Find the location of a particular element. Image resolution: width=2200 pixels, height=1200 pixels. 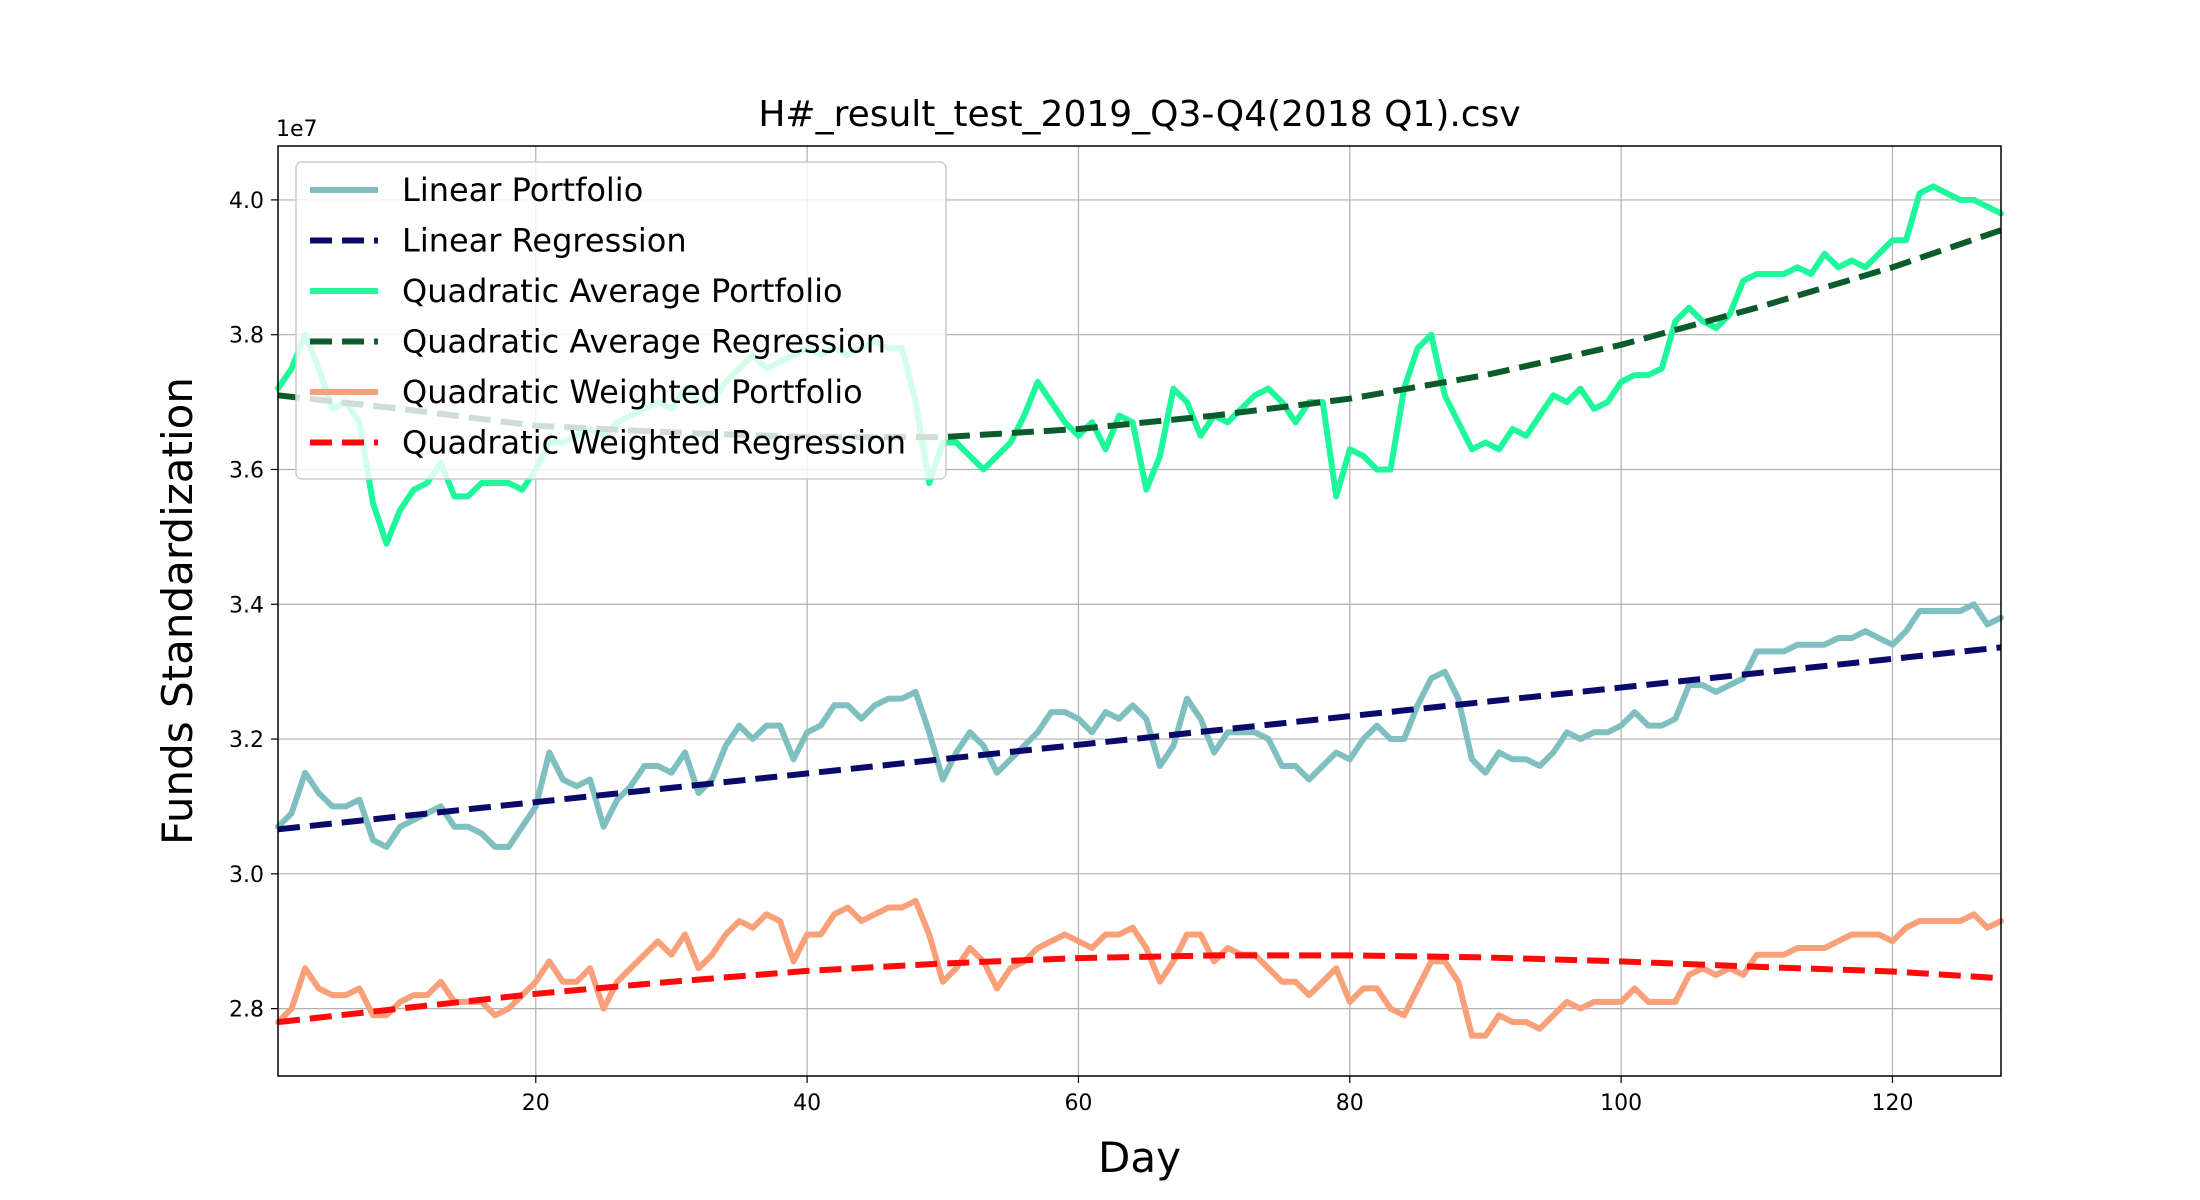

series-line-quadratic-average-regression is located at coordinates (1139, 334).